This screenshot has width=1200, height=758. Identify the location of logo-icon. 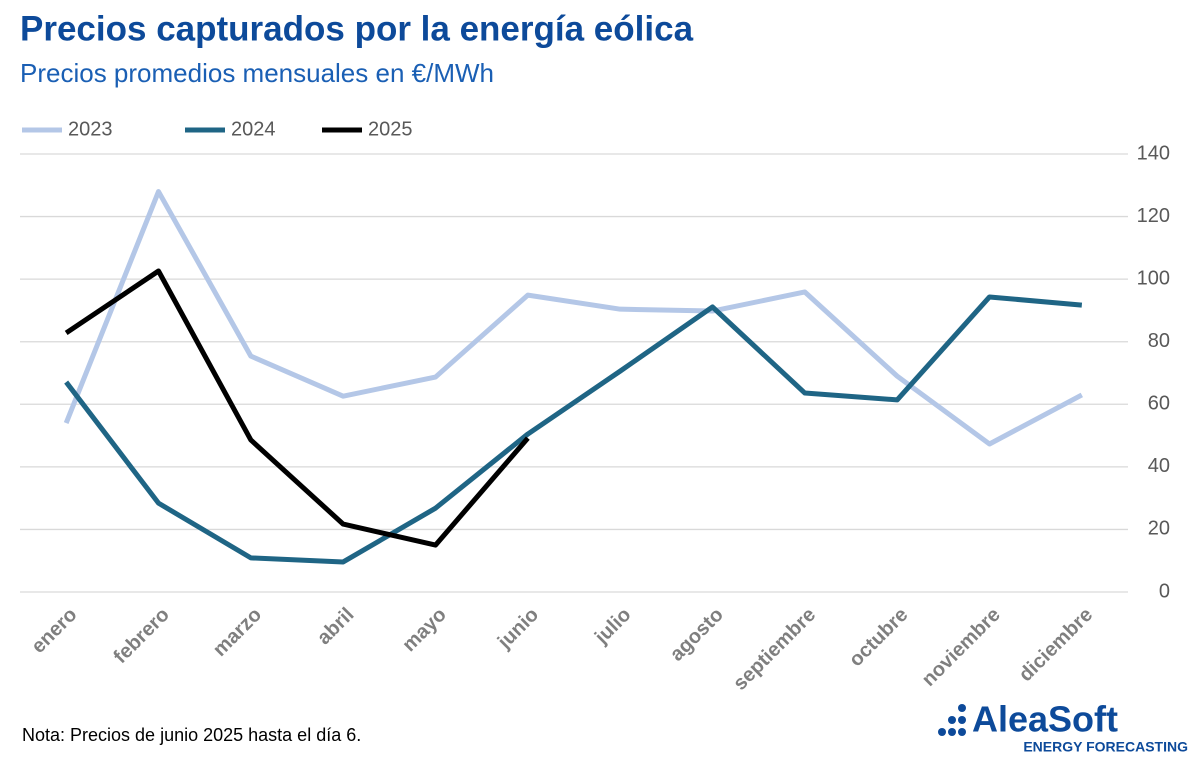
(952, 720).